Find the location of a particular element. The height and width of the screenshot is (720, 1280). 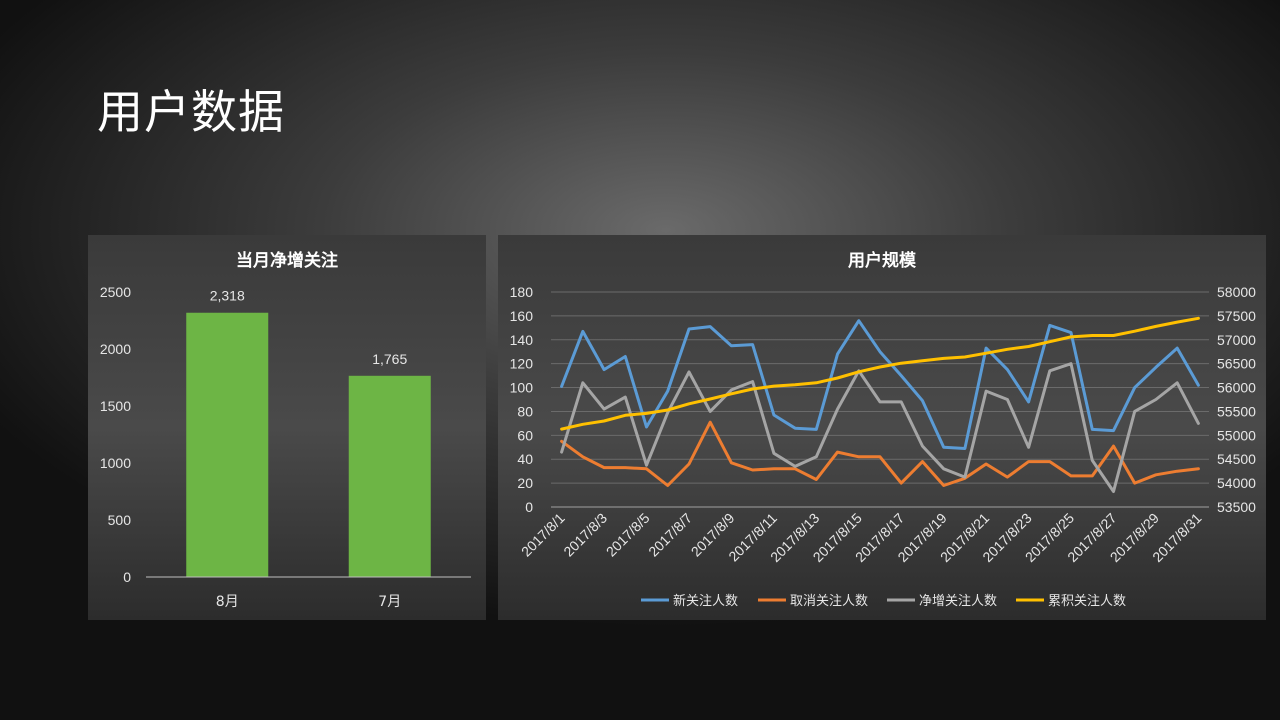

y-left-tick-label: 0 is located at coordinates (529, 507).